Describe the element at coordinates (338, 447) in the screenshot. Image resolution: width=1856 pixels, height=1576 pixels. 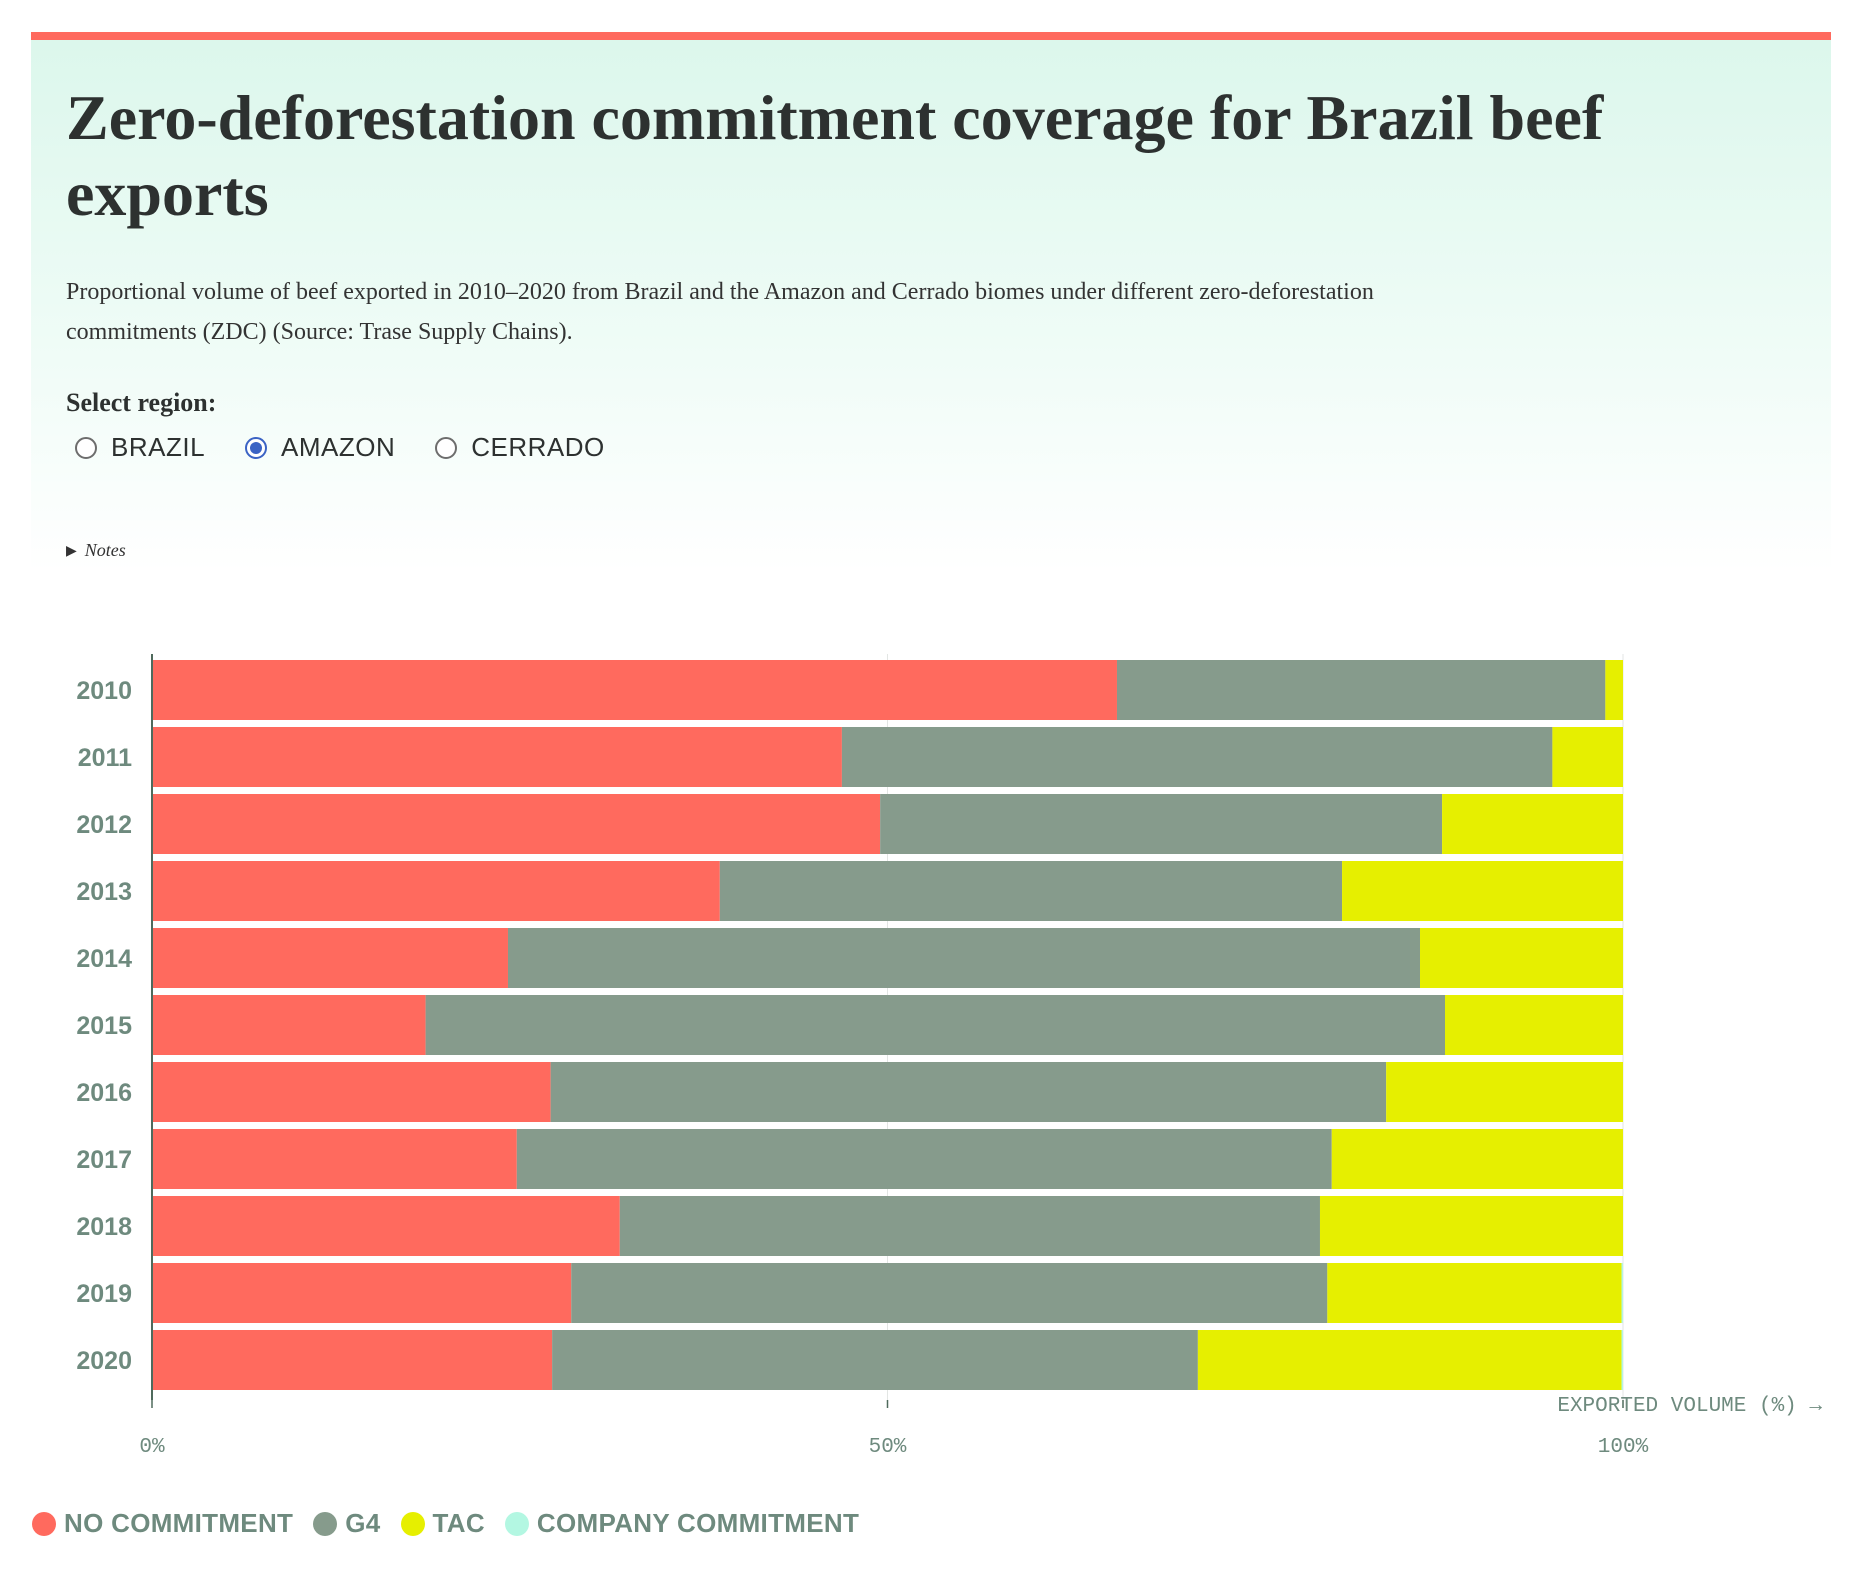
I see `radio-label-amazon: AMAZON` at that location.